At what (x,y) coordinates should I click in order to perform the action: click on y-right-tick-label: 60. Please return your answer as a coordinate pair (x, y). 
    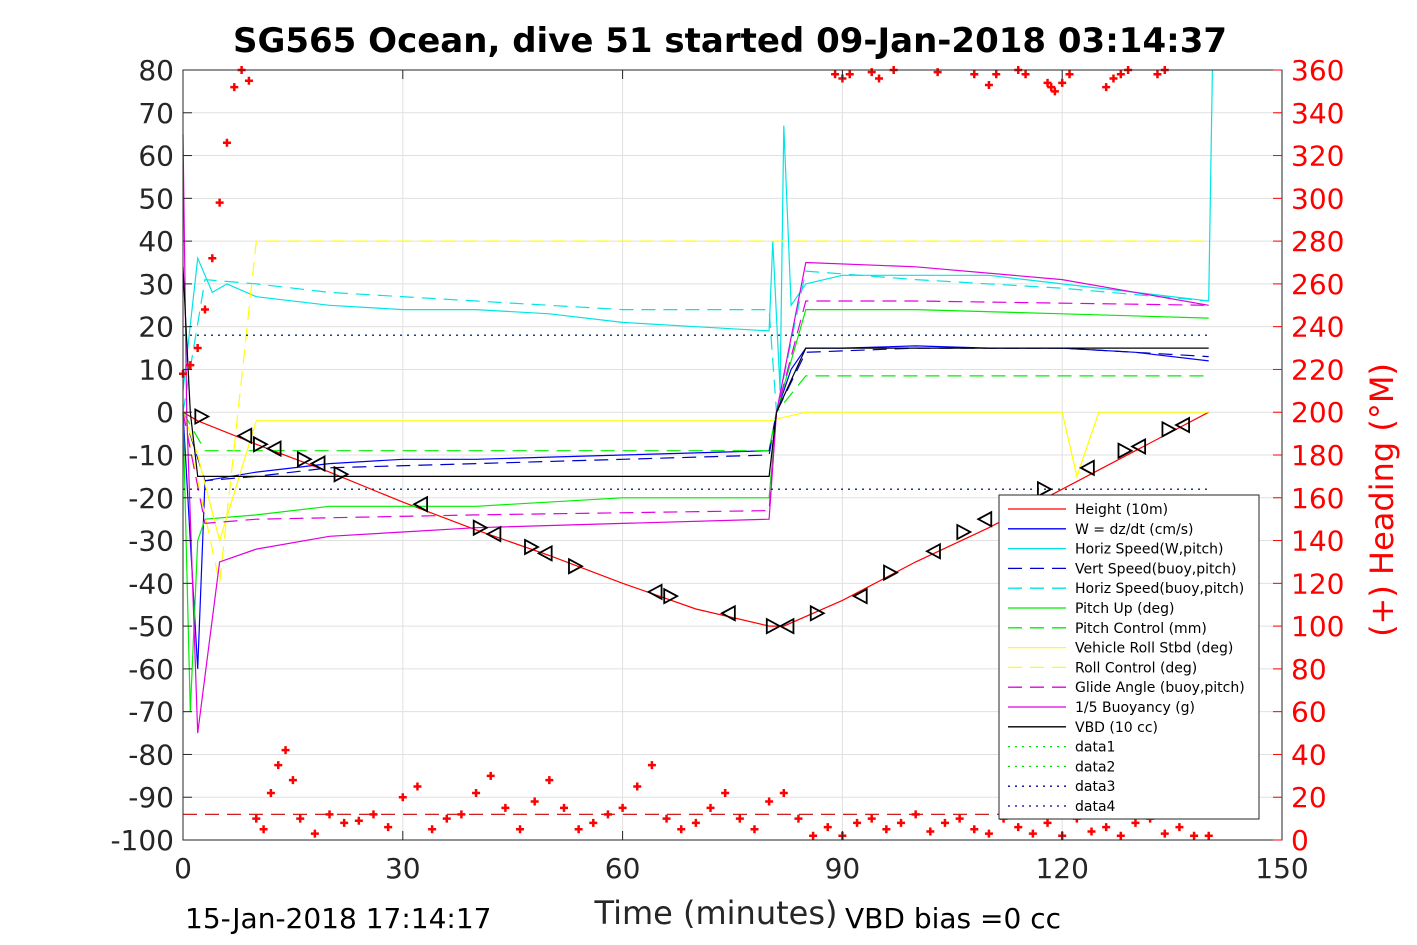
    Looking at the image, I should click on (1309, 712).